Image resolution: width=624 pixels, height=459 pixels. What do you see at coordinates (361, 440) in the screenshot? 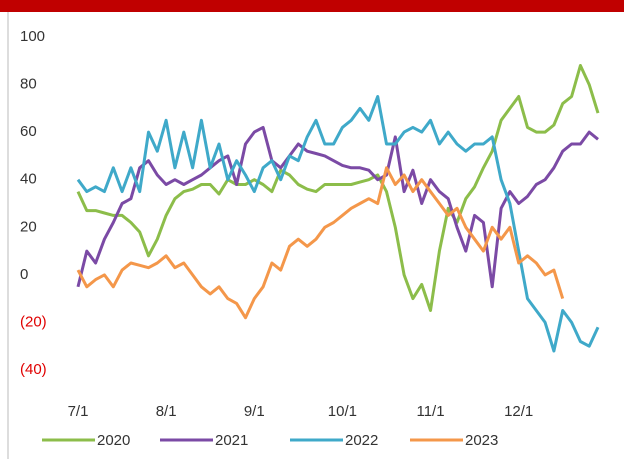
I see `legend-label: 2022` at bounding box center [361, 440].